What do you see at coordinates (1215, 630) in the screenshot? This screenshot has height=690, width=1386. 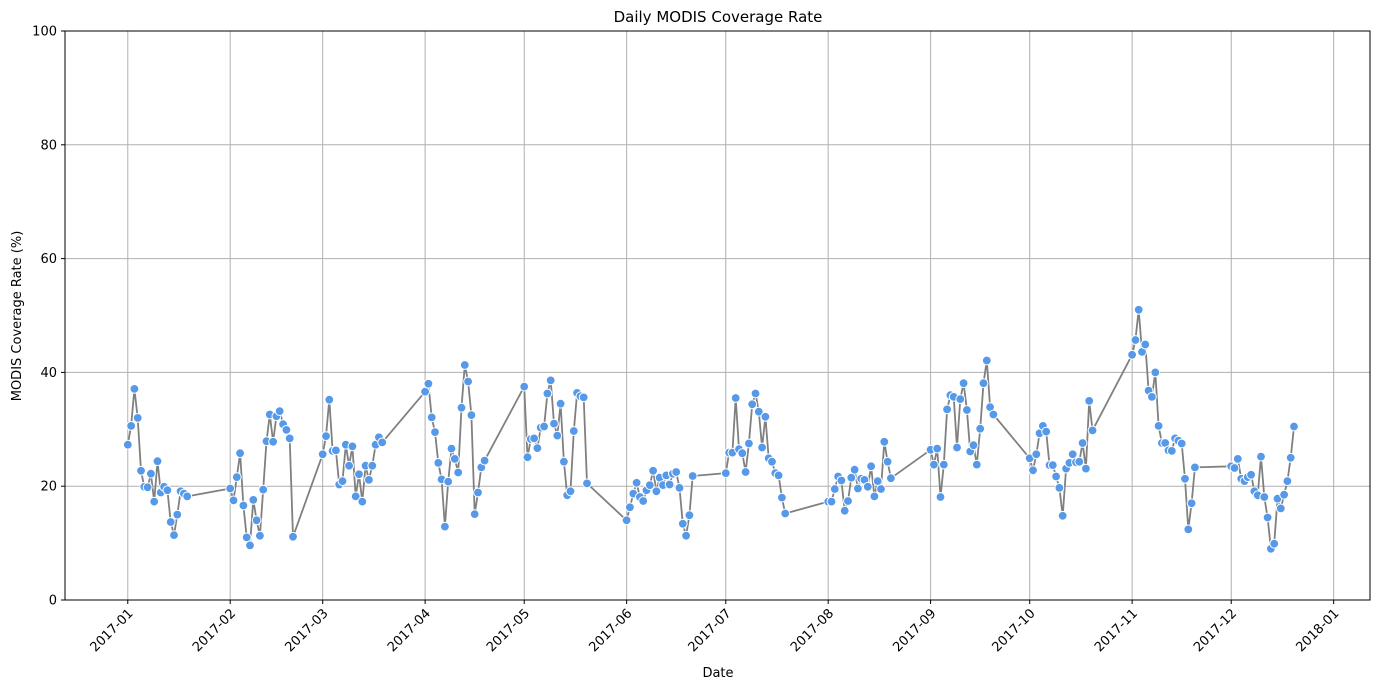 I see `x-tick-label: 2017-12` at bounding box center [1215, 630].